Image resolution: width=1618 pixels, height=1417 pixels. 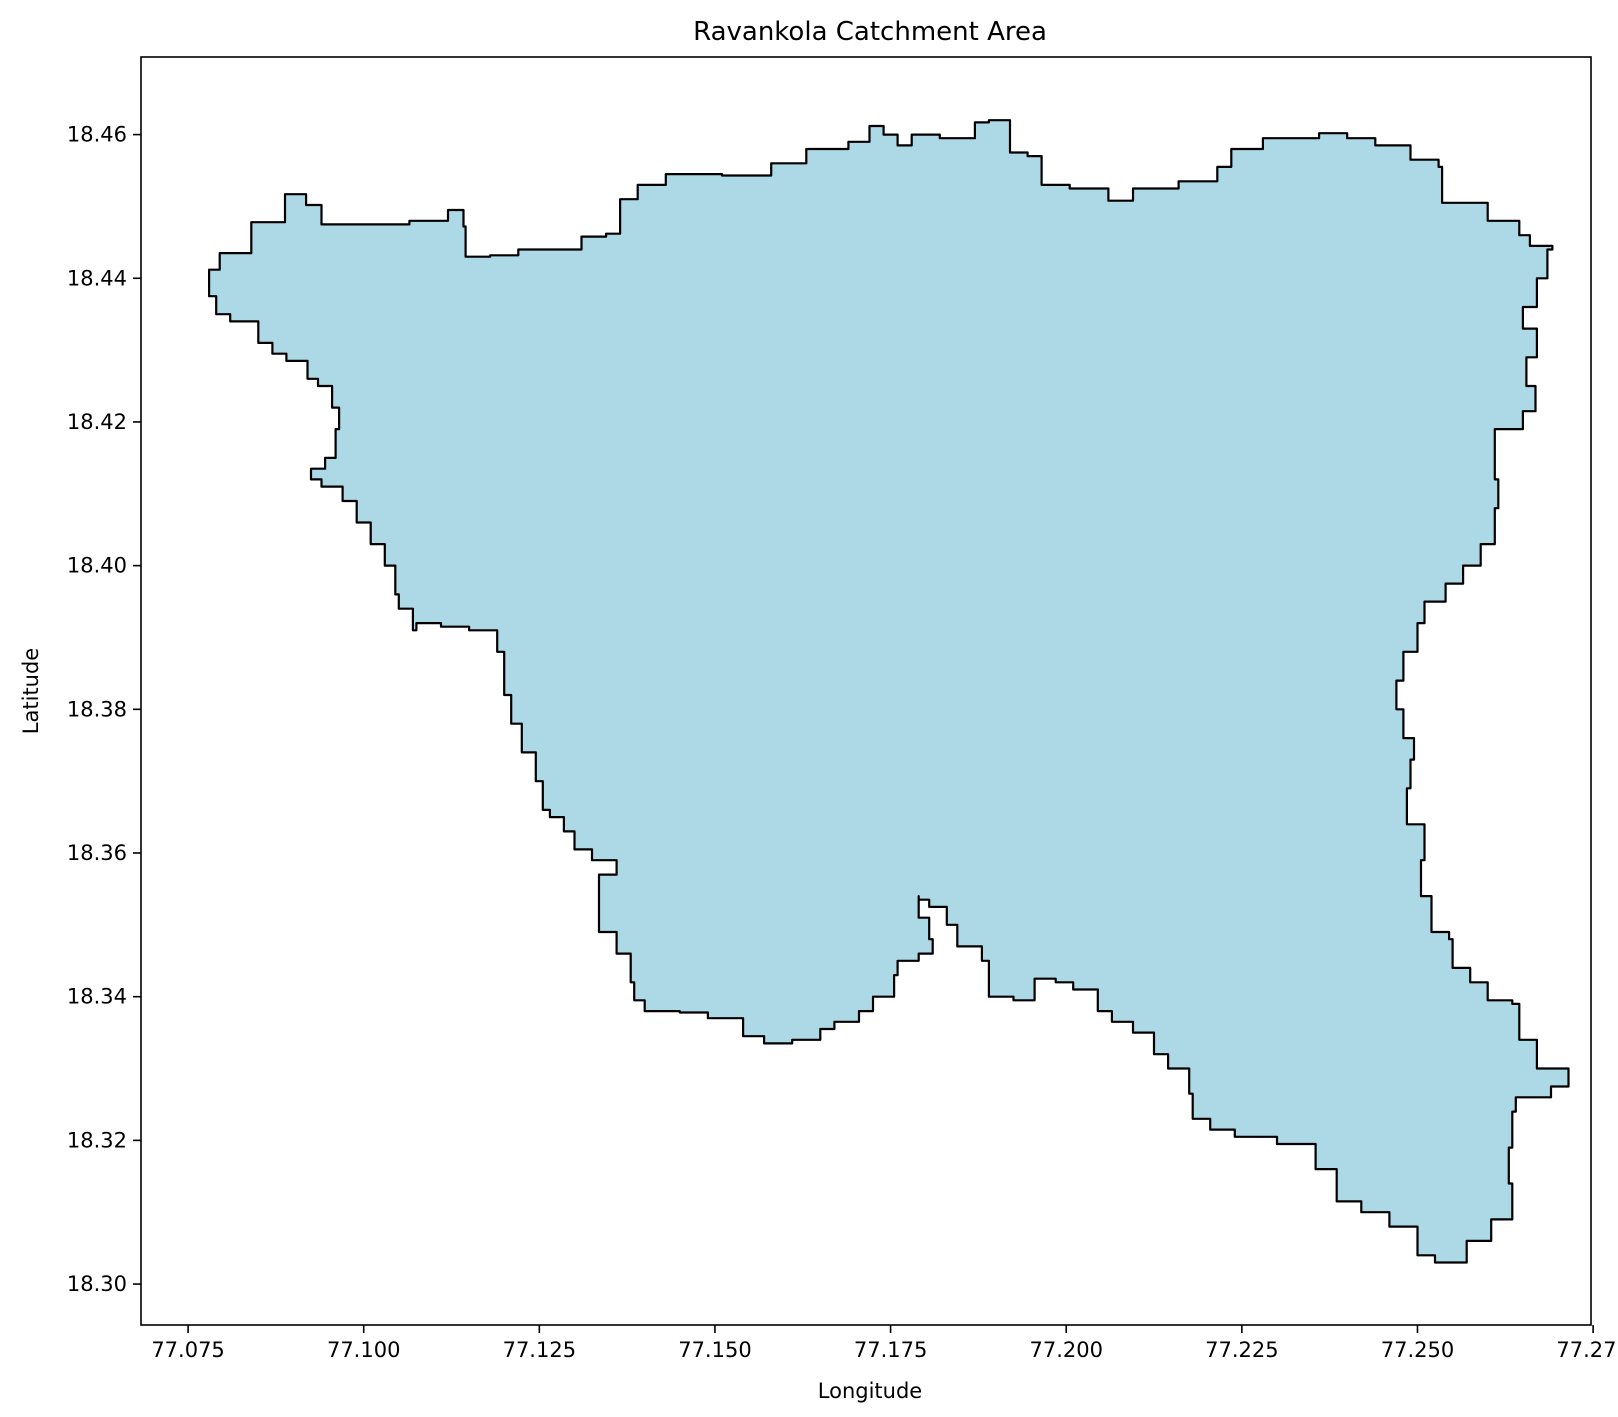 What do you see at coordinates (1065, 1350) in the screenshot?
I see `x-tick-label: 77.200` at bounding box center [1065, 1350].